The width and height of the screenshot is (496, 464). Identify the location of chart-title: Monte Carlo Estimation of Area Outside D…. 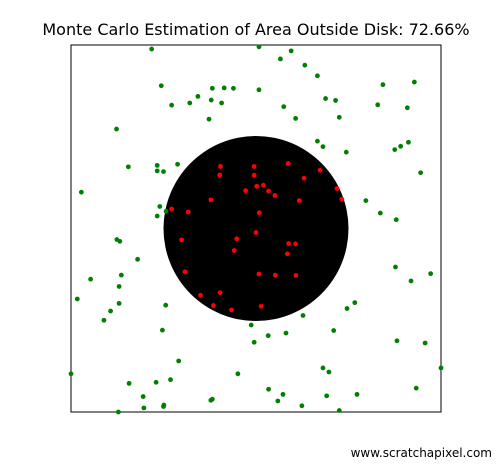
(255, 29).